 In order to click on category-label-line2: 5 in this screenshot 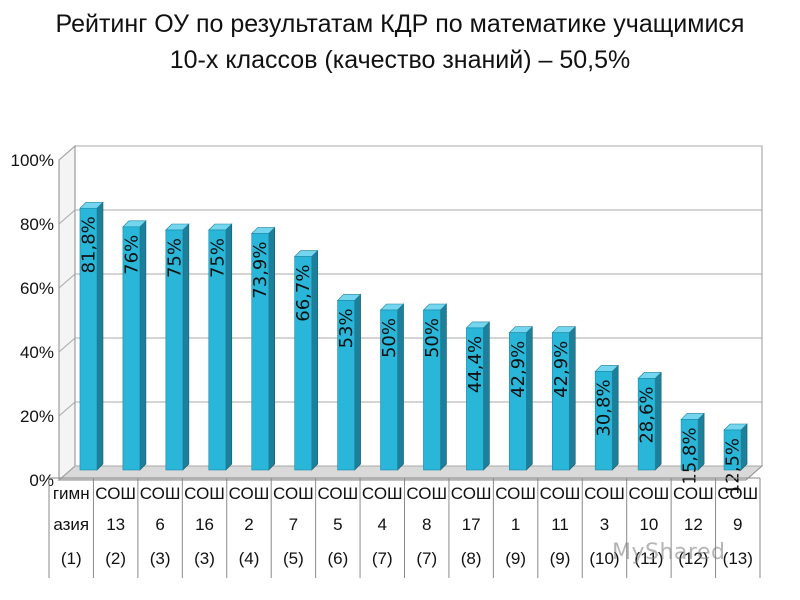, I will do `click(337, 524)`.